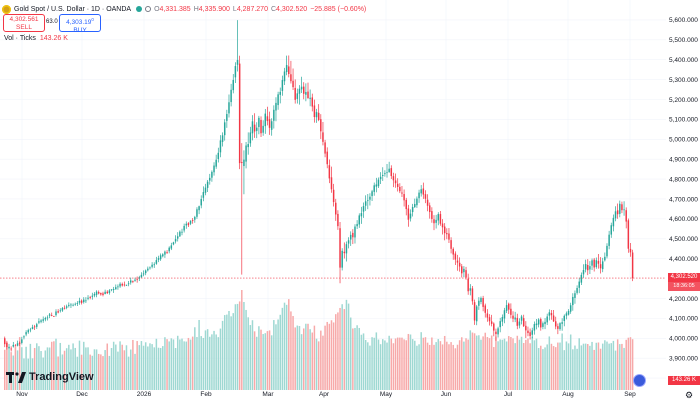 This screenshot has height=401, width=700. I want to click on buy-button: 4,303.190 BUY, so click(80, 24).